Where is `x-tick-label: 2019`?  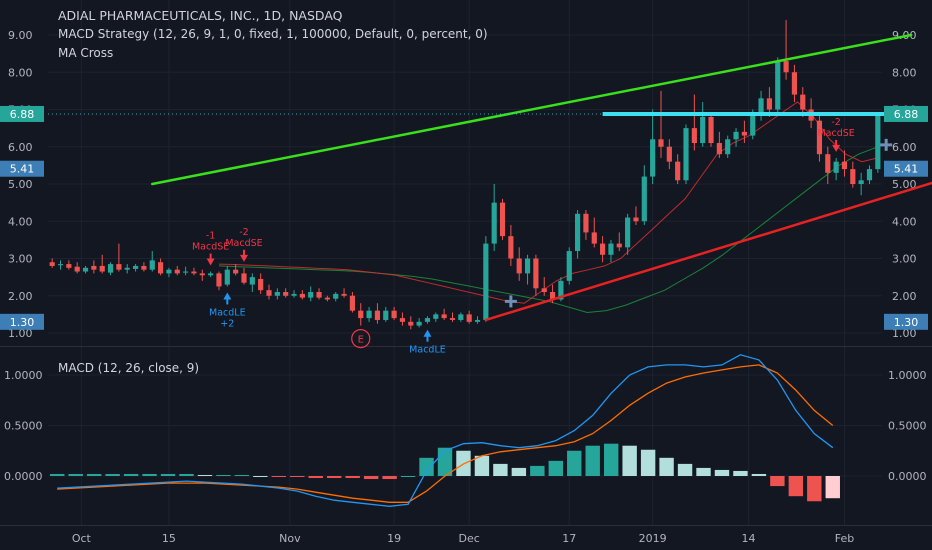
x-tick-label: 2019 is located at coordinates (653, 538).